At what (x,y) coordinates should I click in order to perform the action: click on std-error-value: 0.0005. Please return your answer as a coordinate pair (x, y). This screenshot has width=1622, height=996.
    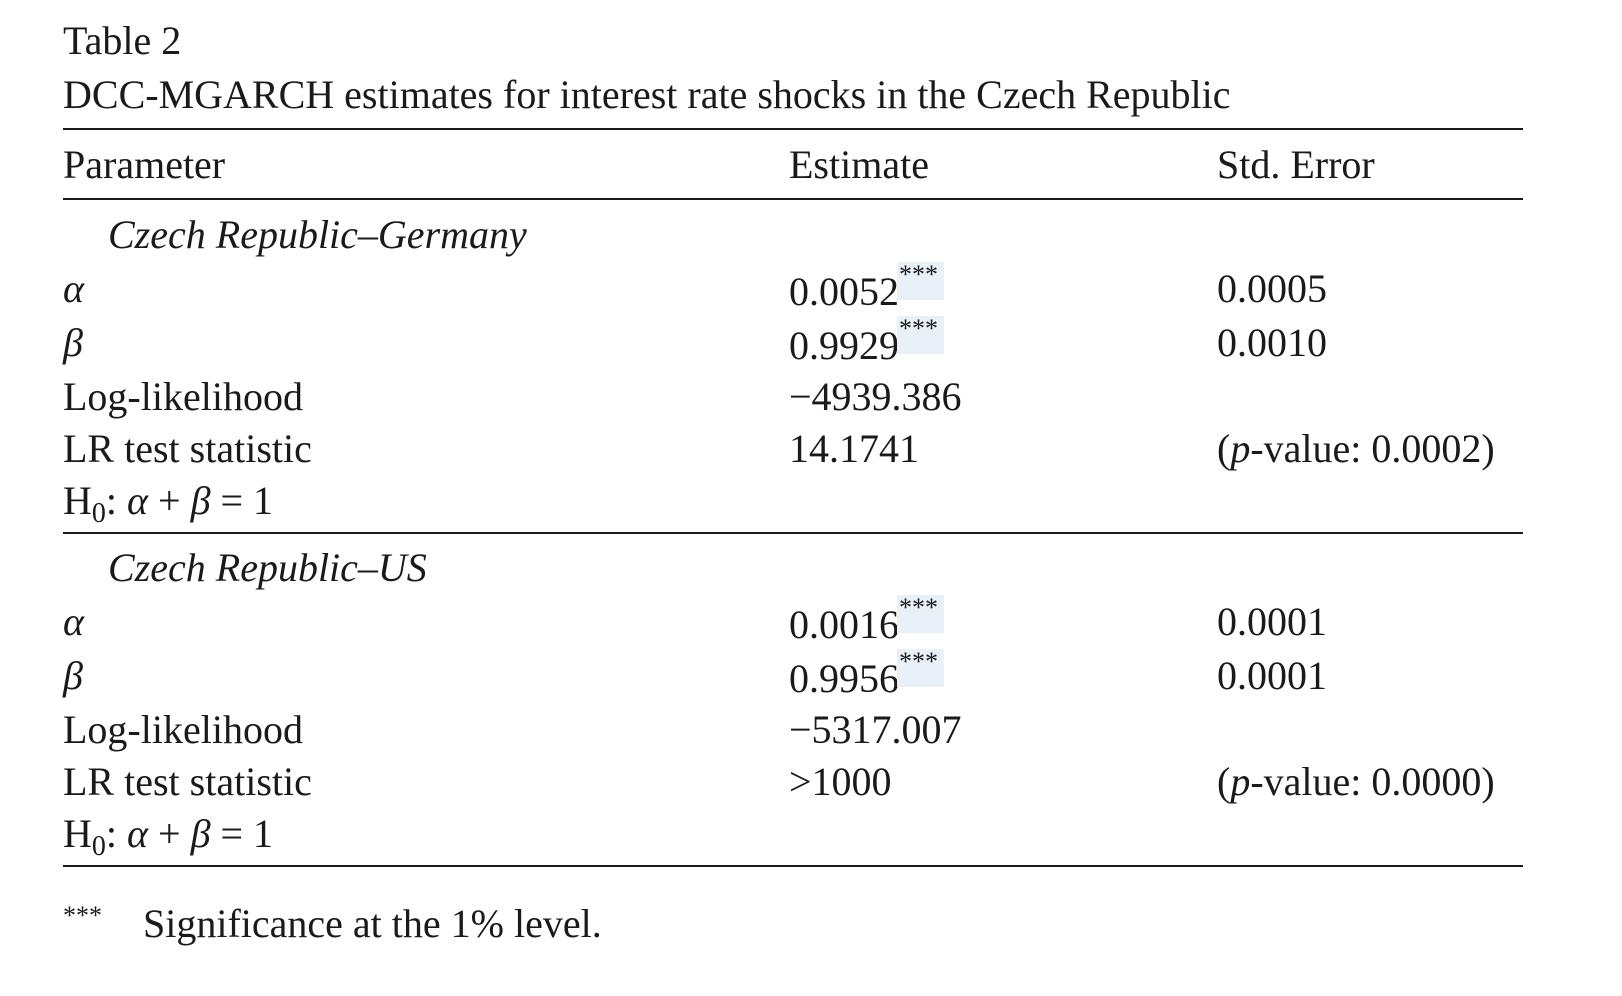
    Looking at the image, I should click on (1272, 288).